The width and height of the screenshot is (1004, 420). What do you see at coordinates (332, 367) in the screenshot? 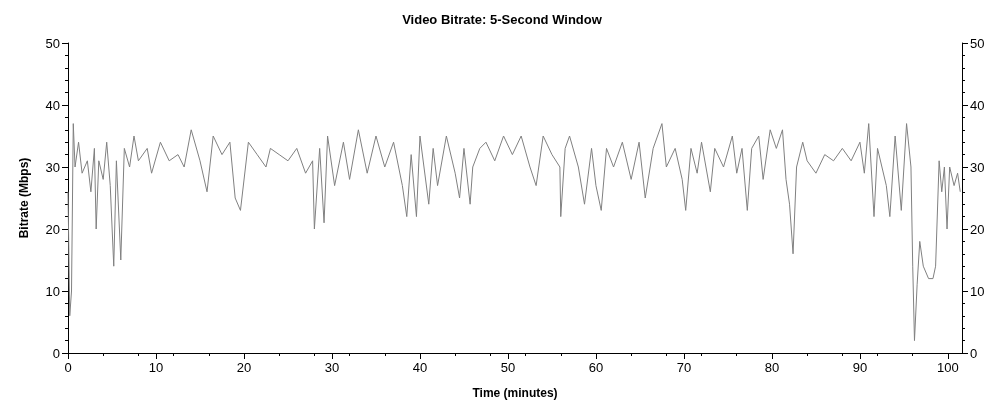
I see `x-tick-label: 30` at bounding box center [332, 367].